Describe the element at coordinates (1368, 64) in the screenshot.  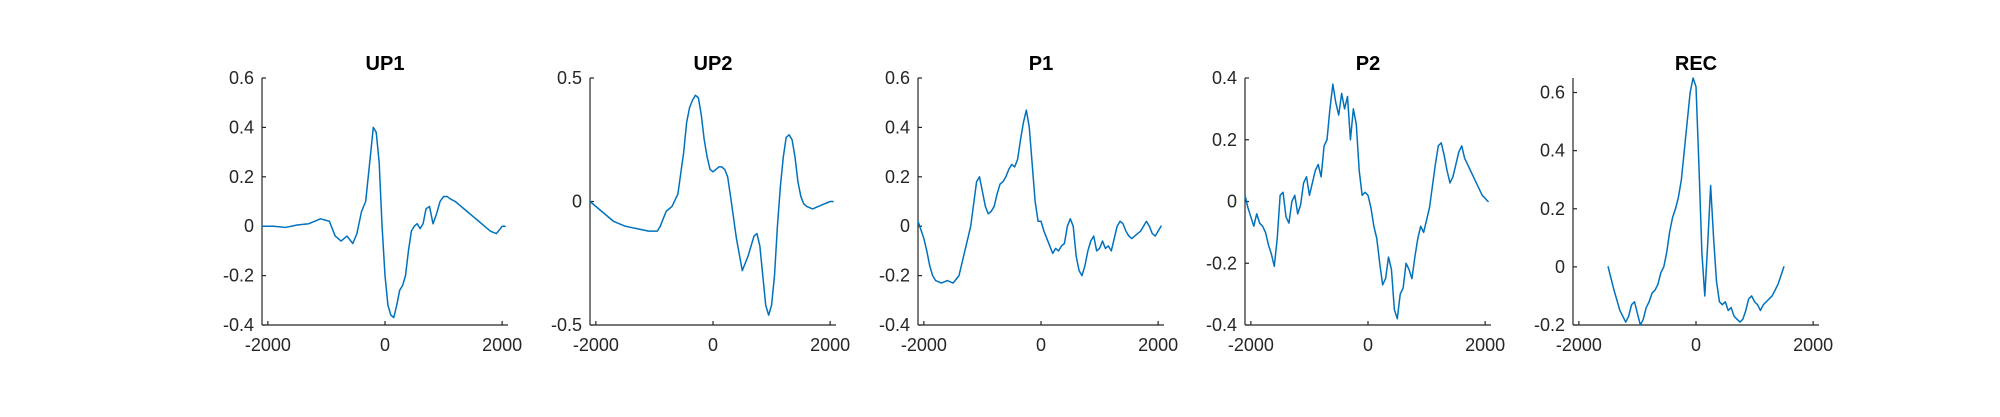
I see `subplot-title: P2` at that location.